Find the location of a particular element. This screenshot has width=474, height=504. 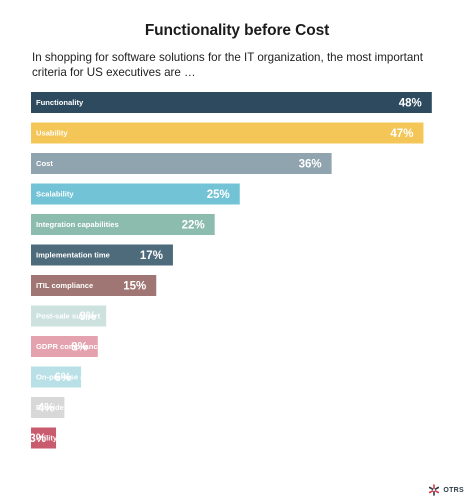

bar-value-label: 4% is located at coordinates (46, 409).